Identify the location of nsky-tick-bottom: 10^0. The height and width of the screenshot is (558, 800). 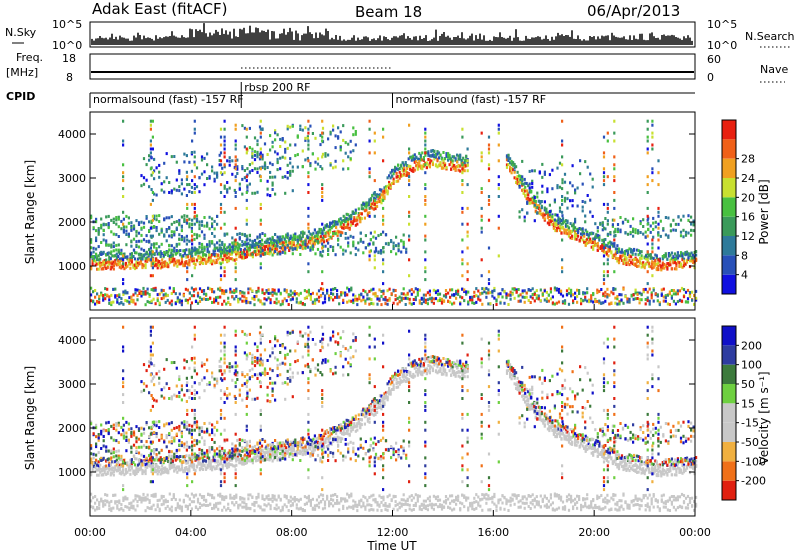
(67, 45).